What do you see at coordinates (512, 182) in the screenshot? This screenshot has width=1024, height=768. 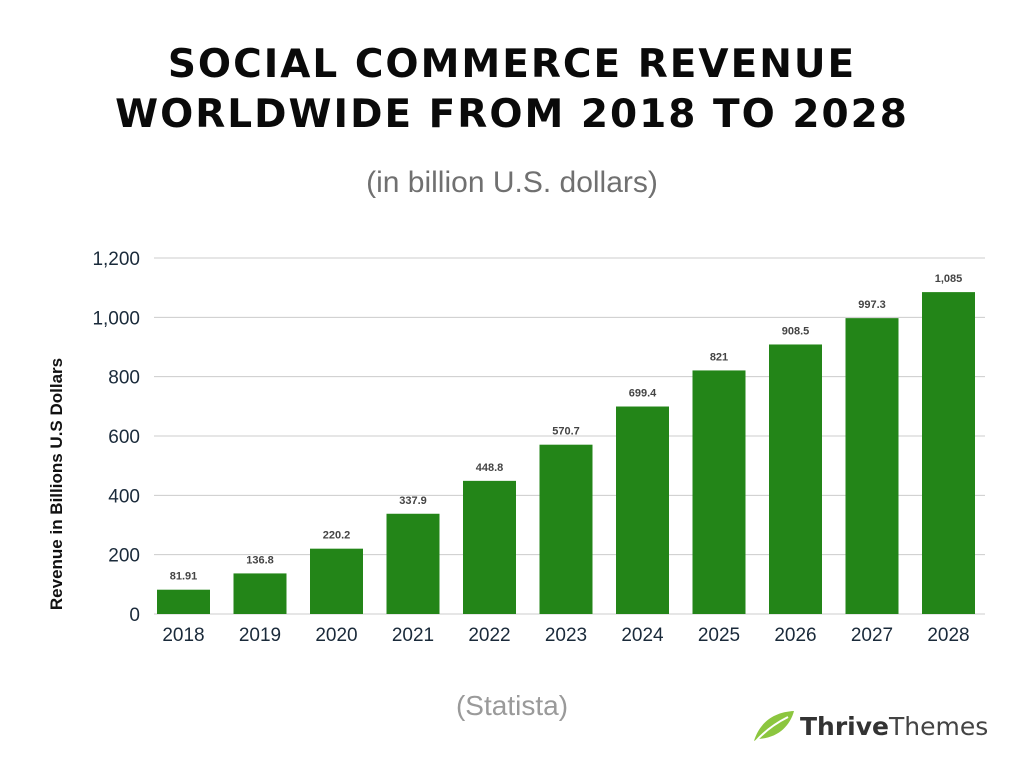 I see `chart-subtitle: (in billion U.S. dollars)` at bounding box center [512, 182].